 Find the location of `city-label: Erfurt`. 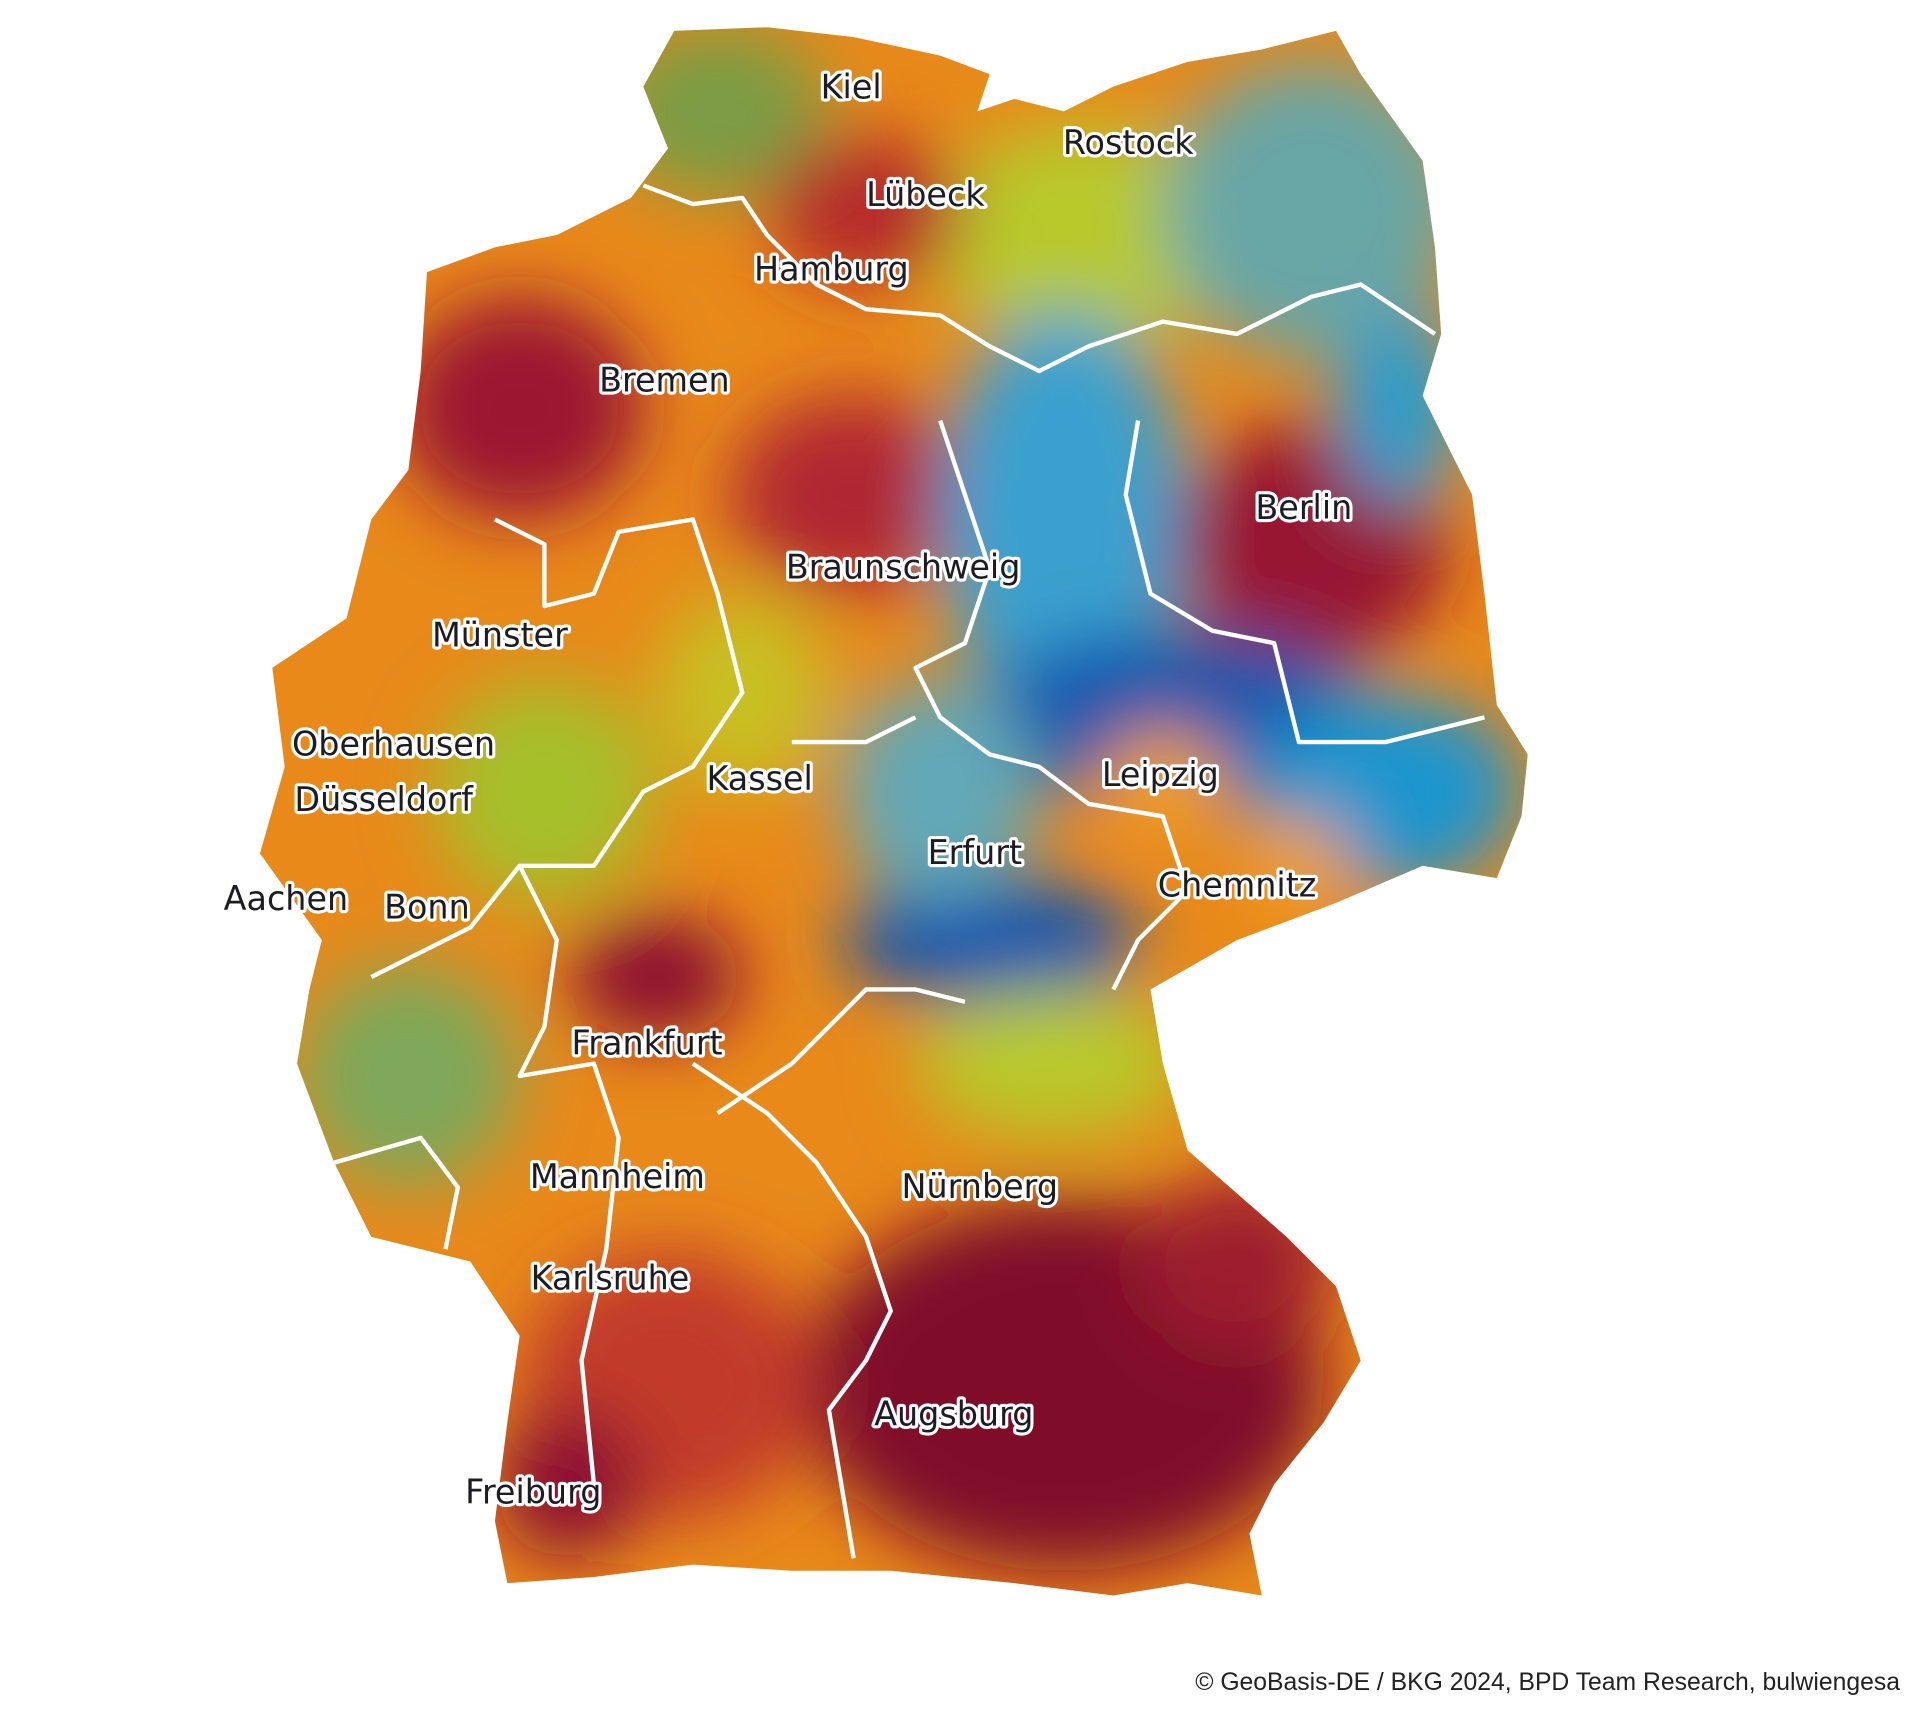

city-label: Erfurt is located at coordinates (975, 852).